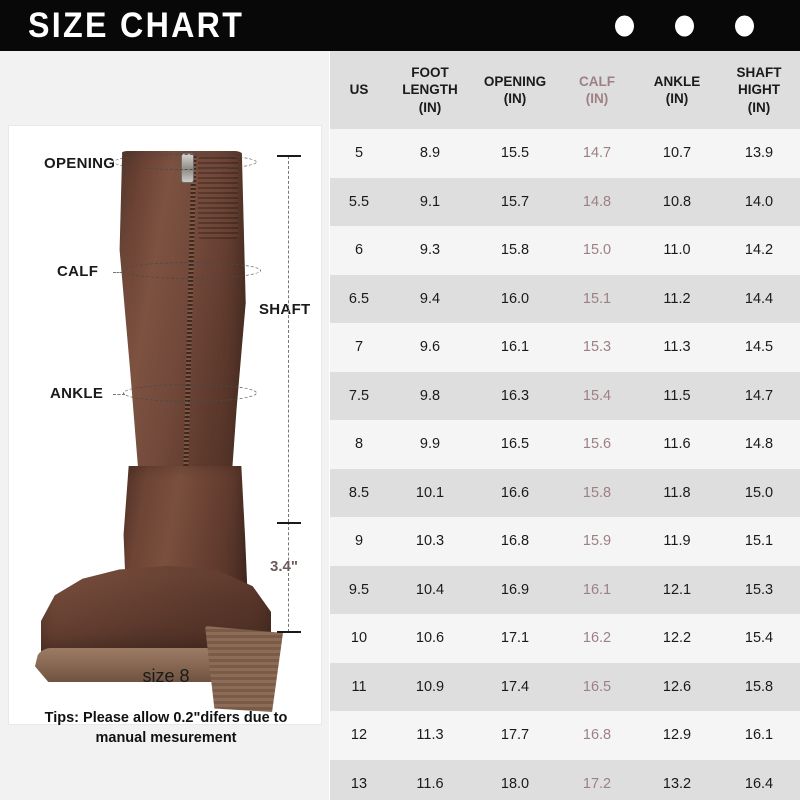 This screenshot has width=800, height=800. Describe the element at coordinates (359, 638) in the screenshot. I see `table-cell-us: 10` at that location.